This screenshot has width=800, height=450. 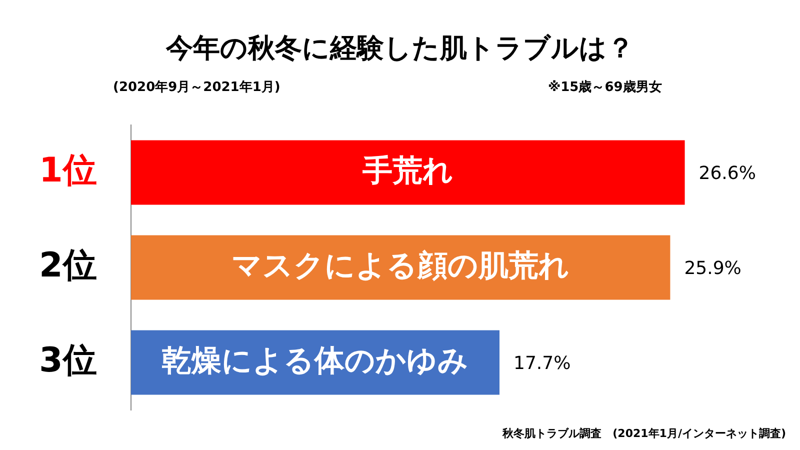 What do you see at coordinates (196, 87) in the screenshot?
I see `chart-subtitle: (2020年9月～2021年1月)` at bounding box center [196, 87].